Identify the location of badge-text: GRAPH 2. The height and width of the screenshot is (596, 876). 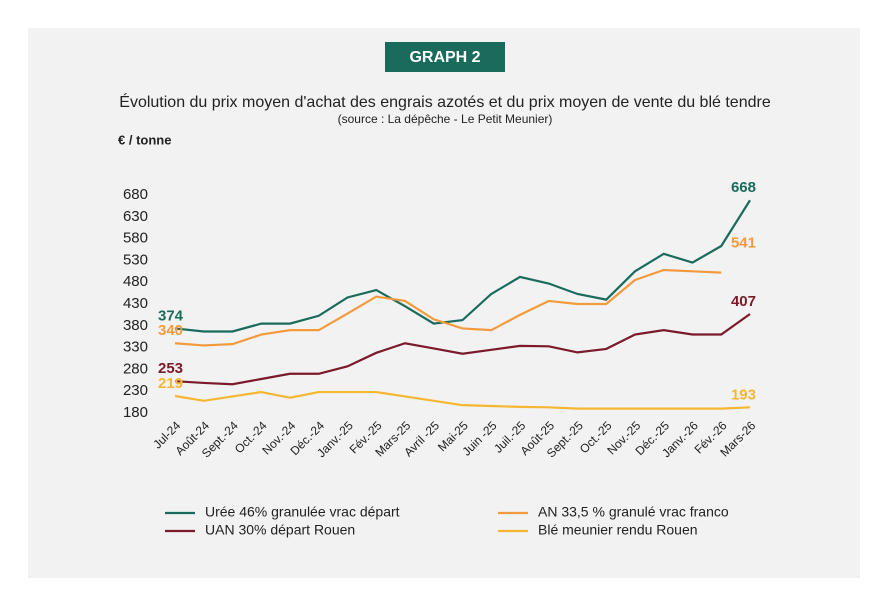
(444, 57).